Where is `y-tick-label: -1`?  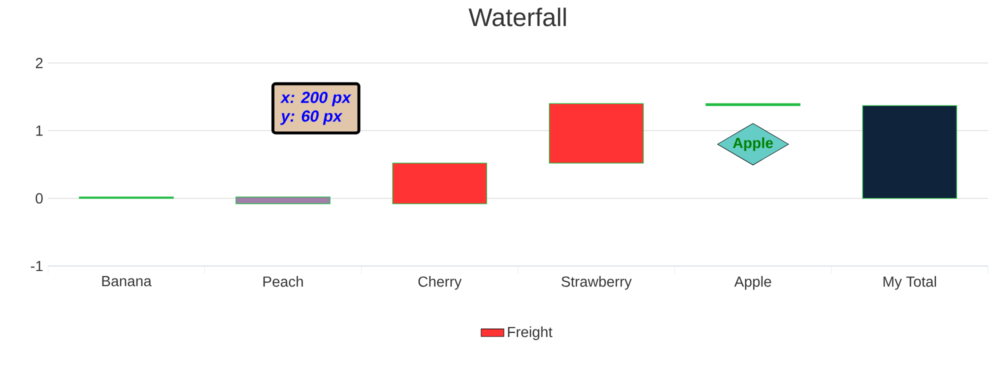 y-tick-label: -1 is located at coordinates (36, 266).